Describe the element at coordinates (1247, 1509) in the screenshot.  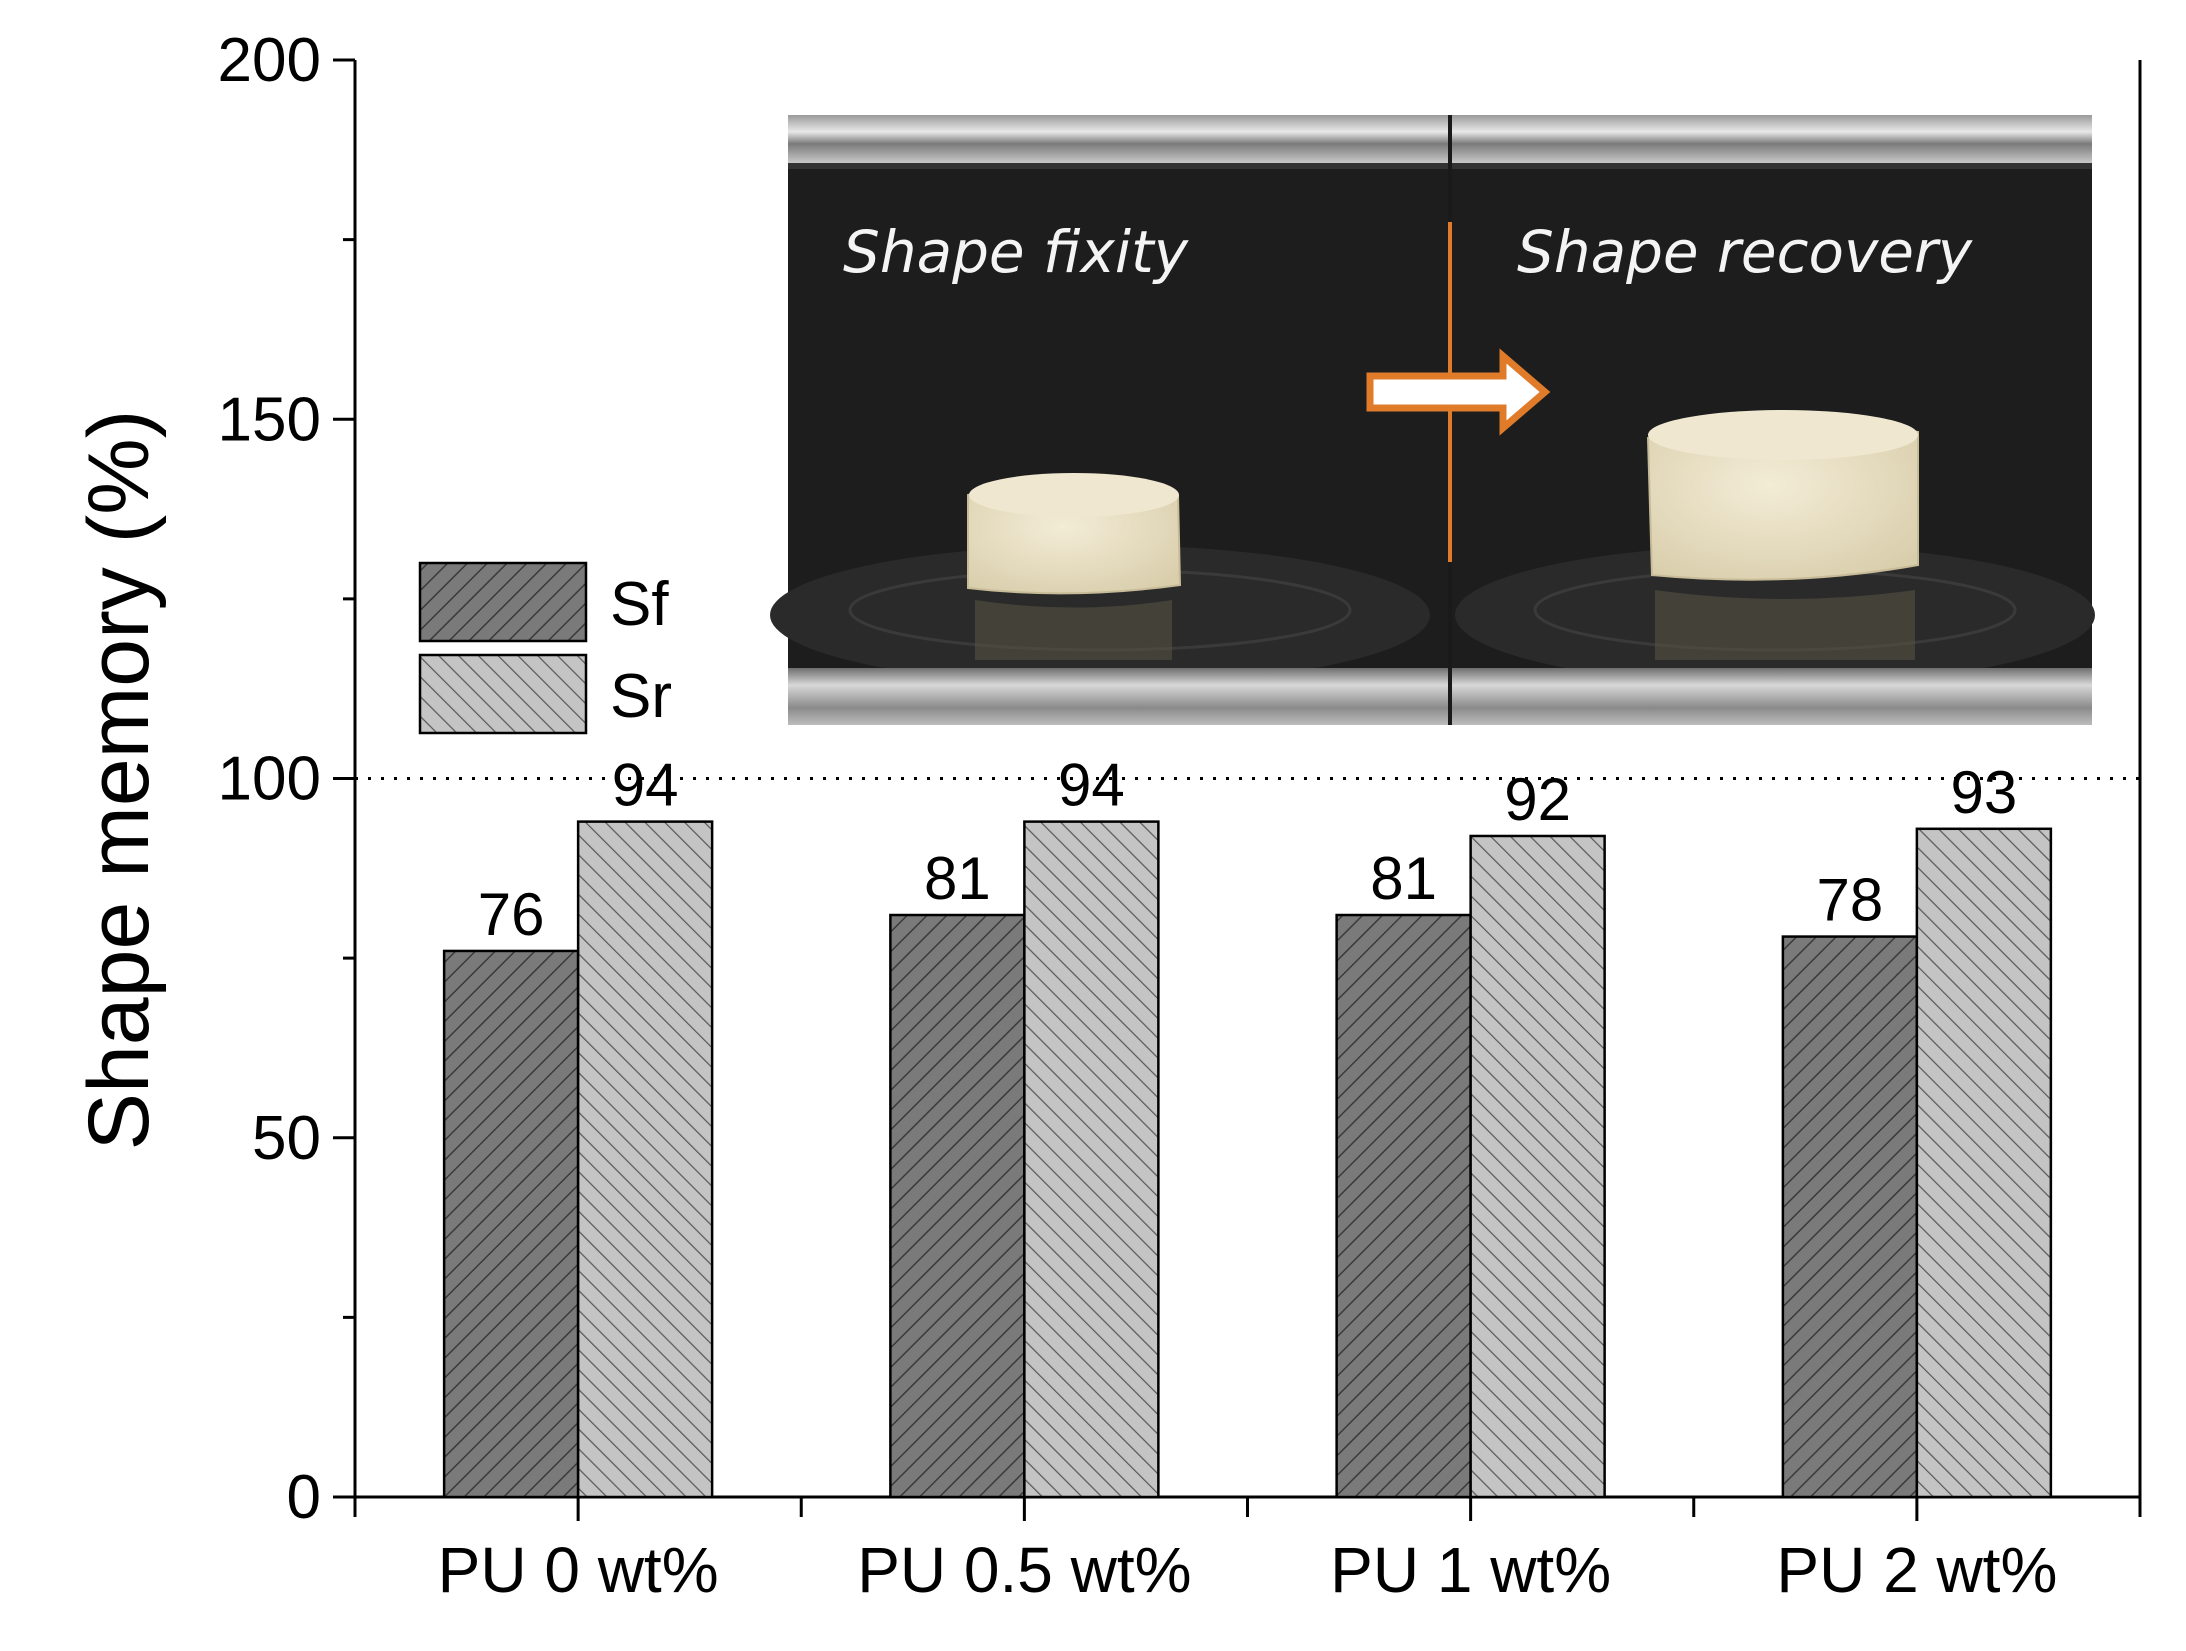
I see `x-axis-ticks` at that location.